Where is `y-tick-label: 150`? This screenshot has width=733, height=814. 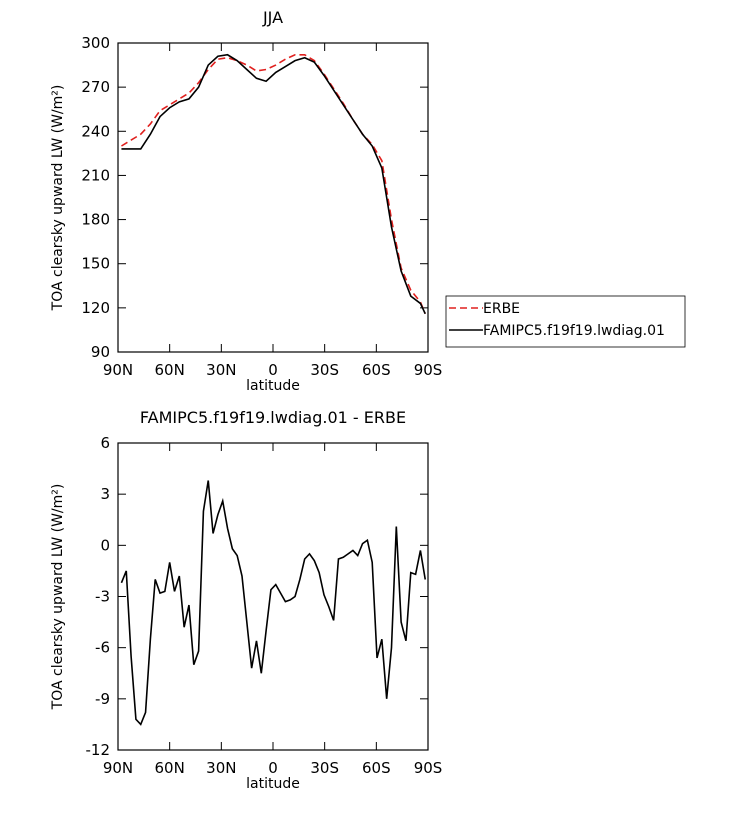
y-tick-label: 150 is located at coordinates (95, 264).